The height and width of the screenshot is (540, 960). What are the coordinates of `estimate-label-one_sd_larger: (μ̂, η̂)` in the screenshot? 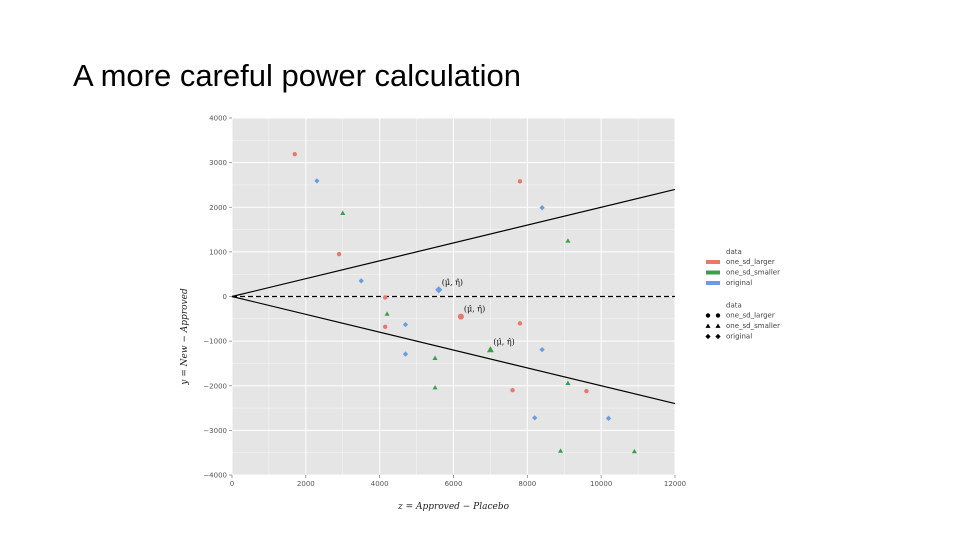 It's located at (474, 309).